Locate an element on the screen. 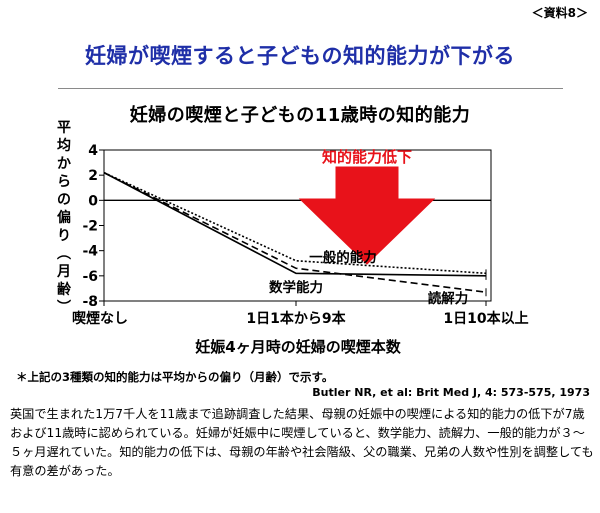 The width and height of the screenshot is (600, 513). y-tick-label: 2 is located at coordinates (93, 176).